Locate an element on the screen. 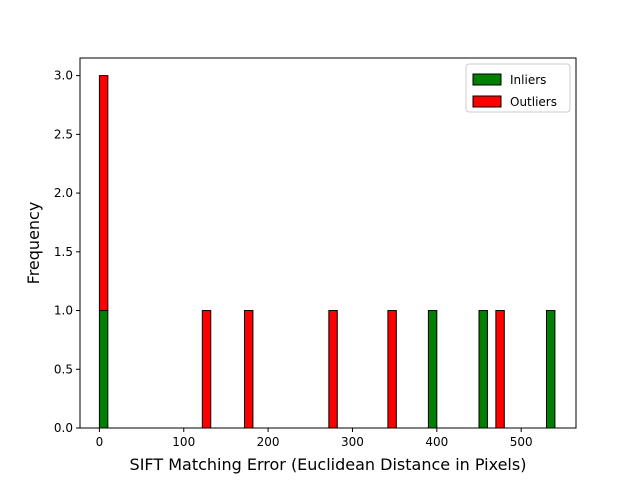  legend-label-inliers: Inliers is located at coordinates (528, 80).